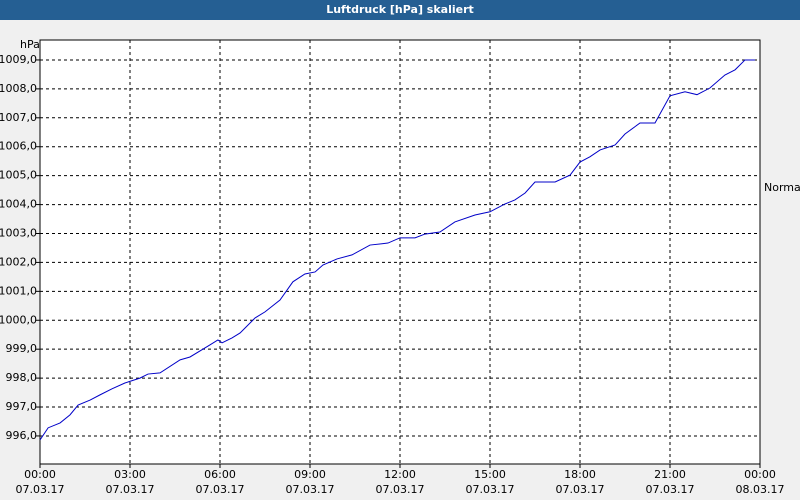 Image resolution: width=800 pixels, height=500 pixels. What do you see at coordinates (18, 261) in the screenshot?
I see `y-tick-label: 1002,0` at bounding box center [18, 261].